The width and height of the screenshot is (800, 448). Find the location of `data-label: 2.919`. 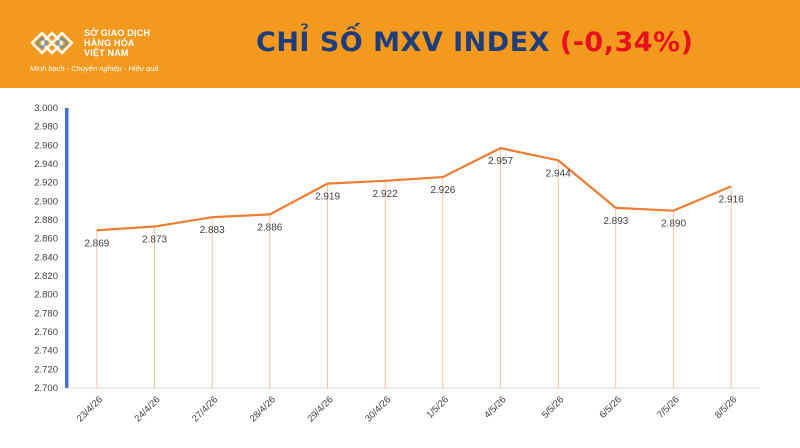

data-label: 2.919 is located at coordinates (327, 197).